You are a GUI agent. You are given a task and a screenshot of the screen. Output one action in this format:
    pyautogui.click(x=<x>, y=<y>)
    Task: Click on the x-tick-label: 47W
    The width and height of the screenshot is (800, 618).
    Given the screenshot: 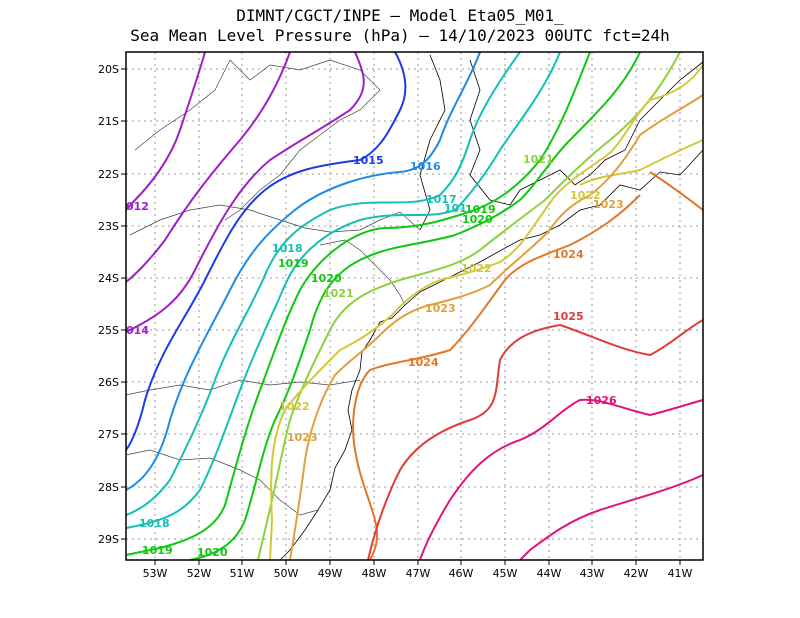 What is the action you would take?
    pyautogui.click(x=418, y=573)
    